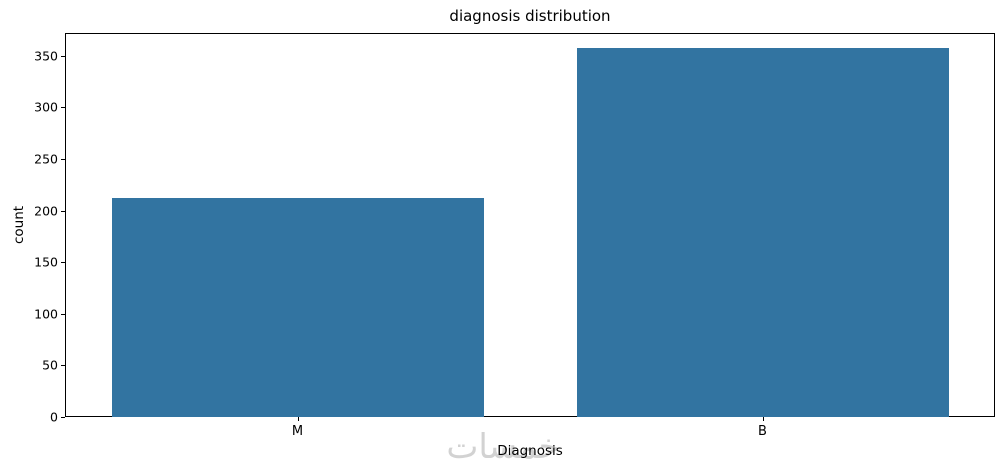 The width and height of the screenshot is (1005, 470). What do you see at coordinates (19, 225) in the screenshot?
I see `y-axis-label: count` at bounding box center [19, 225].